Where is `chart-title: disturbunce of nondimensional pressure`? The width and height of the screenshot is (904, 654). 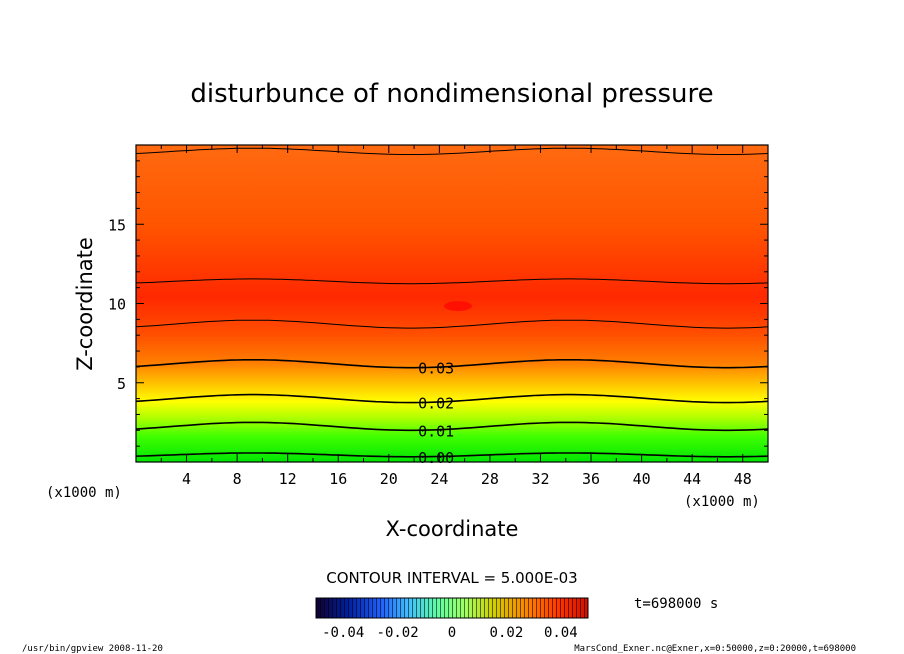 chart-title: disturbunce of nondimensional pressure is located at coordinates (451, 94).